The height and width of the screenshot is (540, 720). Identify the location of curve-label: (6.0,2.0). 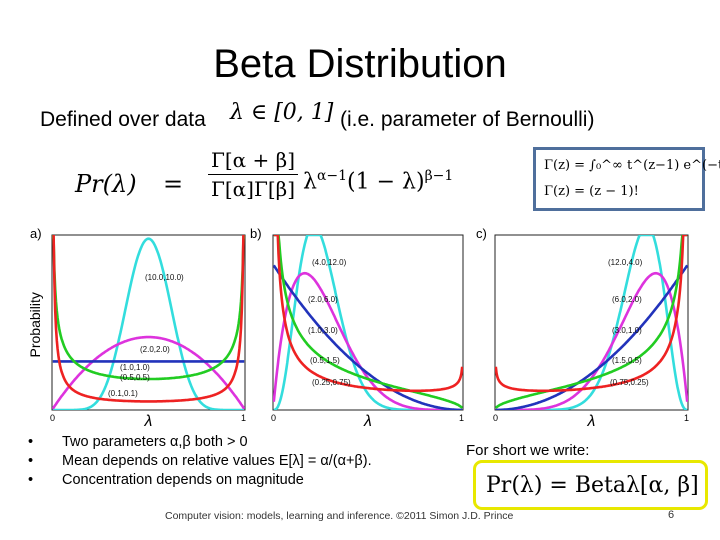
(627, 299).